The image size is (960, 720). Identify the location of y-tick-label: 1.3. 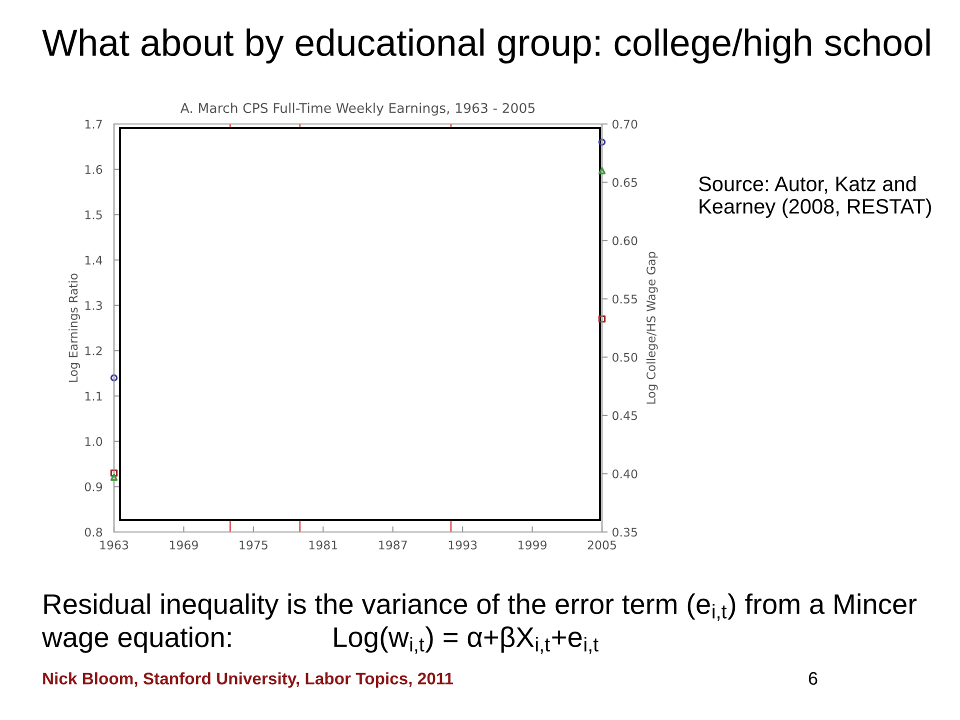
(93, 305).